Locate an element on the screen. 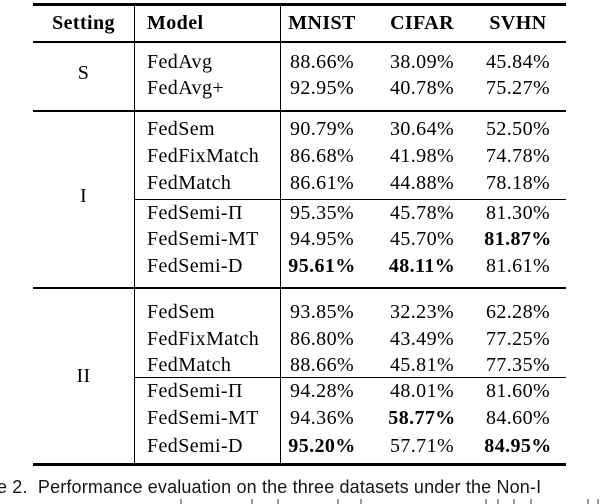 Image resolution: width=600 pixels, height=504 pixels. value-cell: 95.20% is located at coordinates (322, 445).